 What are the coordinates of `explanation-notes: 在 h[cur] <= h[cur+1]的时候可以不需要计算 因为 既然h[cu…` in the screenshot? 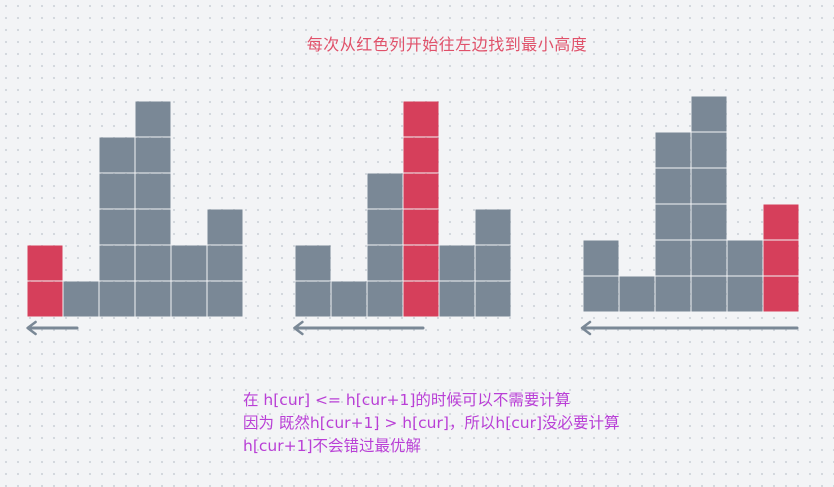 It's located at (431, 423).